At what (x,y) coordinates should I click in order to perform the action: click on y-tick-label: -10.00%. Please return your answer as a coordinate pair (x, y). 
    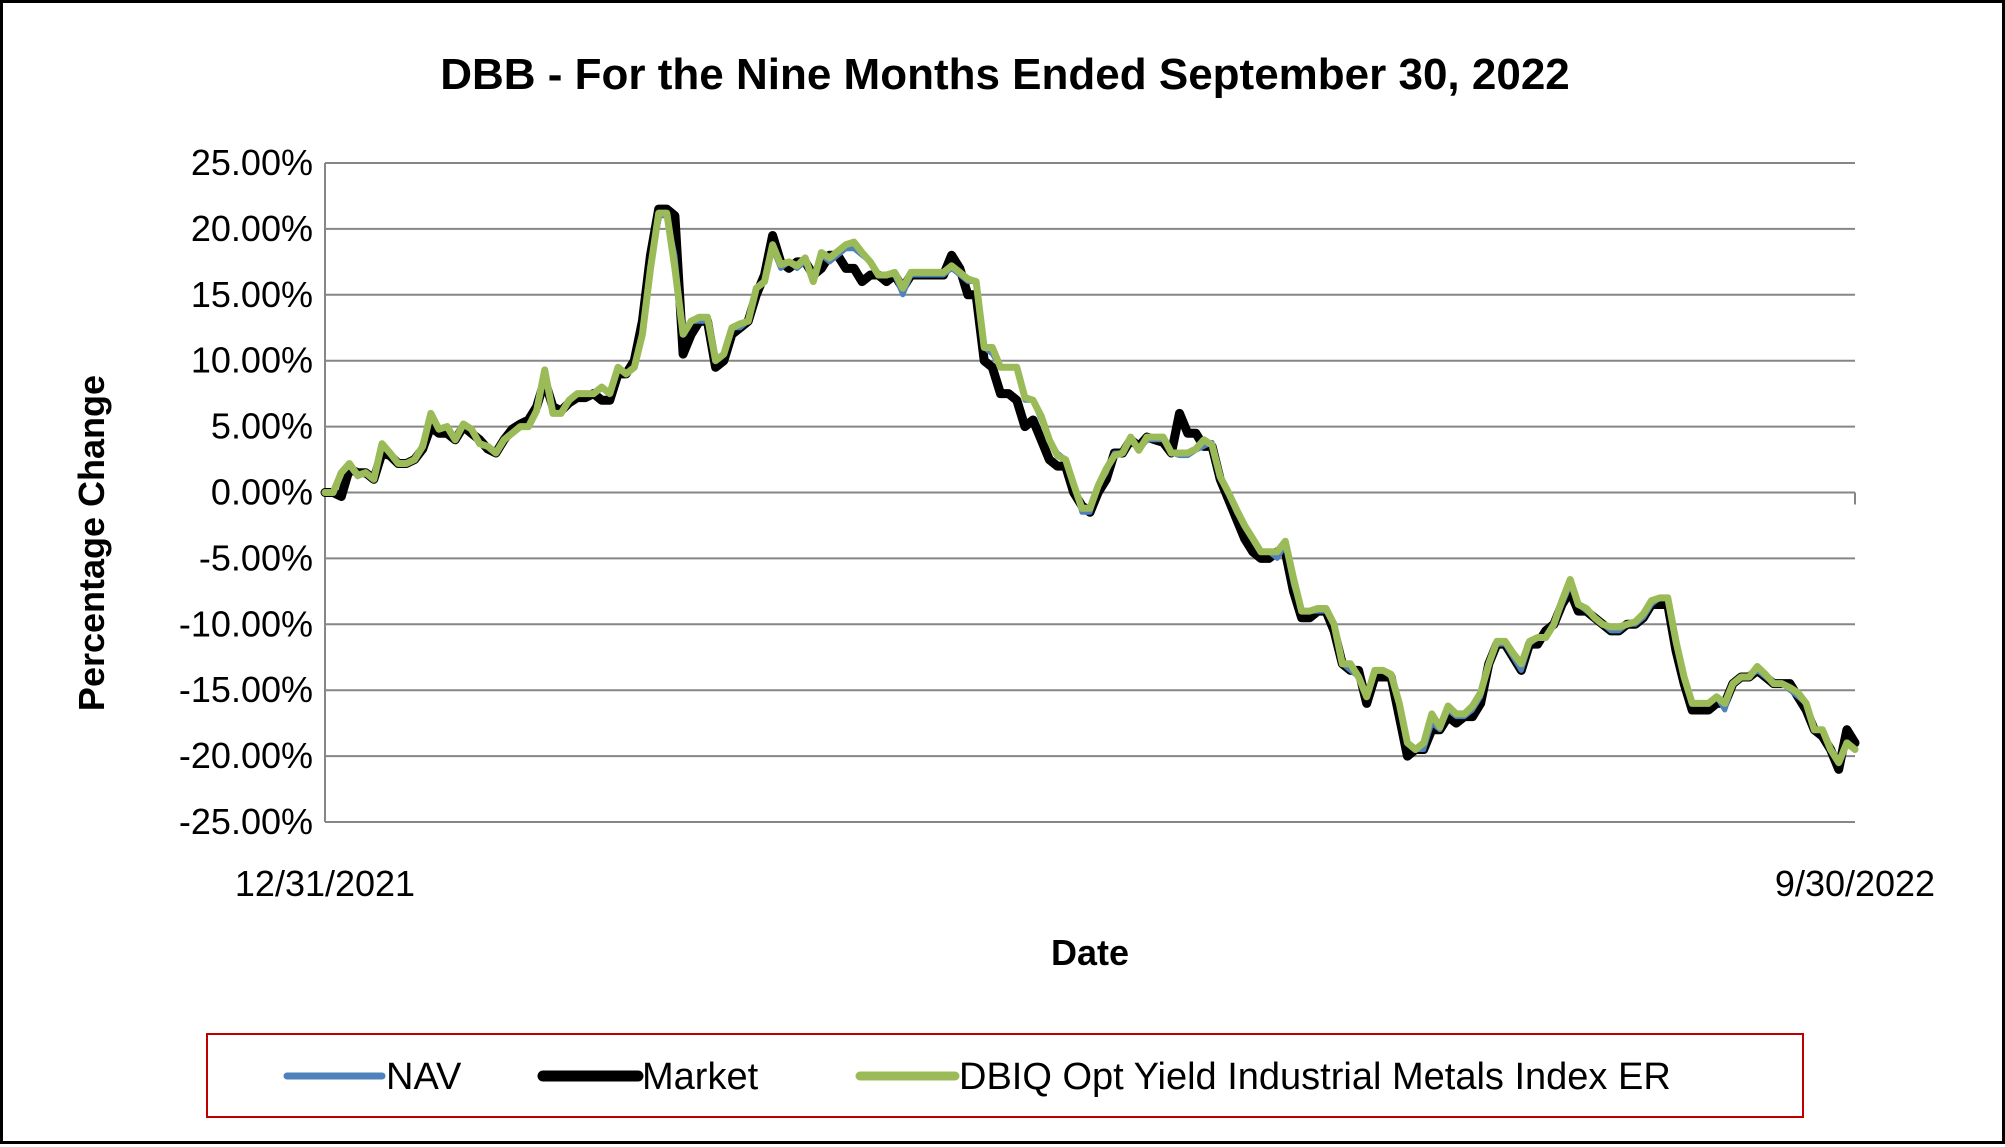
    Looking at the image, I should click on (246, 623).